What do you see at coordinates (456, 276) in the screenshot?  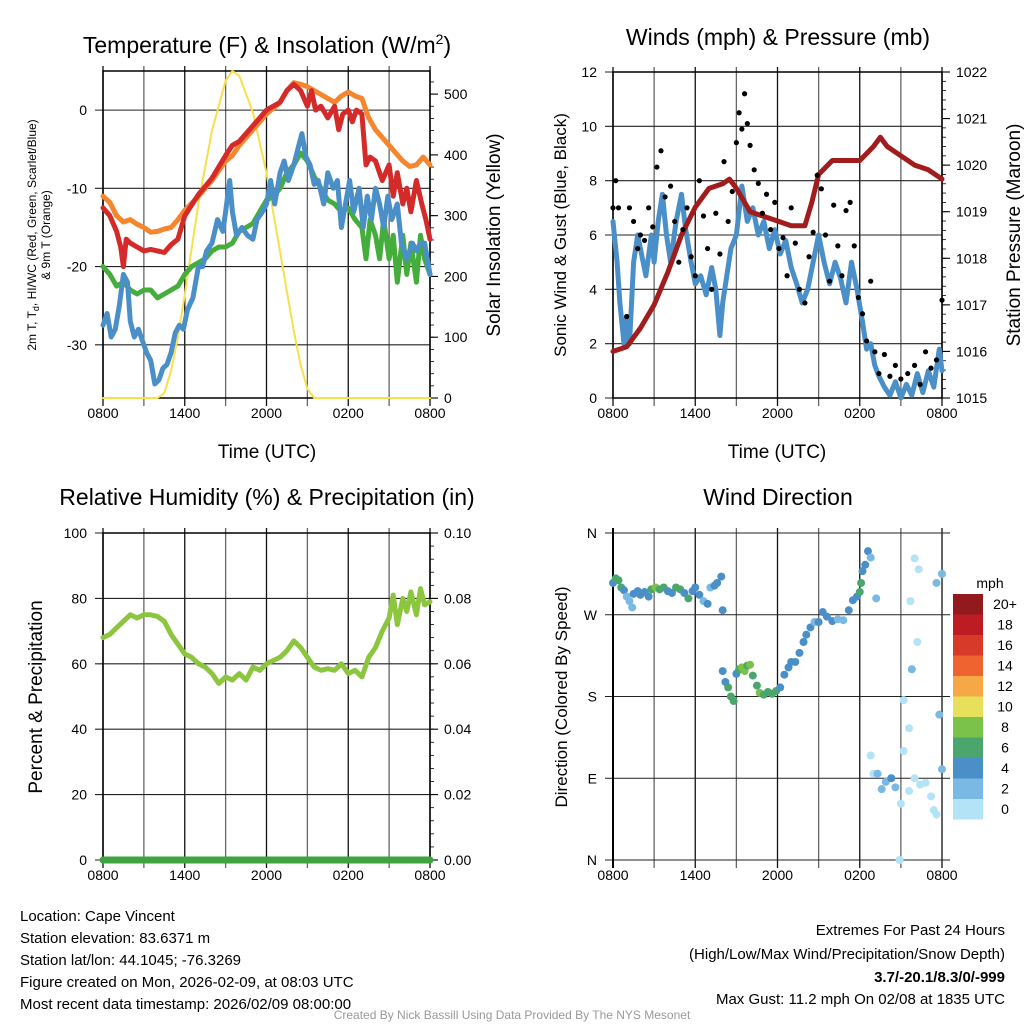 I see `right-y-tick-label: 200` at bounding box center [456, 276].